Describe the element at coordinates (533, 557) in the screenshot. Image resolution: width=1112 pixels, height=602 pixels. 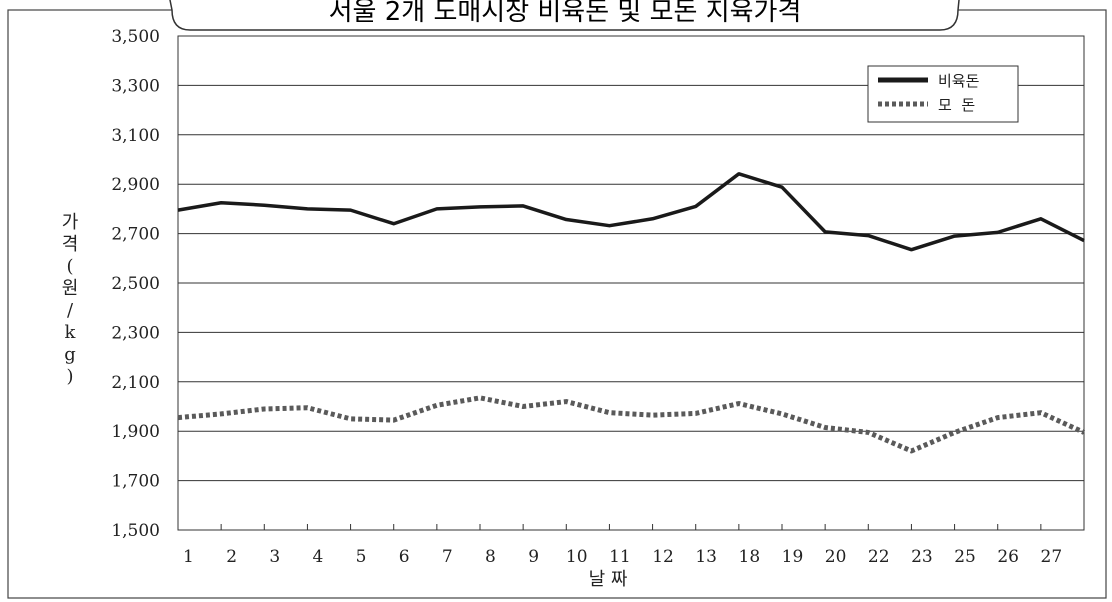
I see `x-tick-label: 9` at that location.